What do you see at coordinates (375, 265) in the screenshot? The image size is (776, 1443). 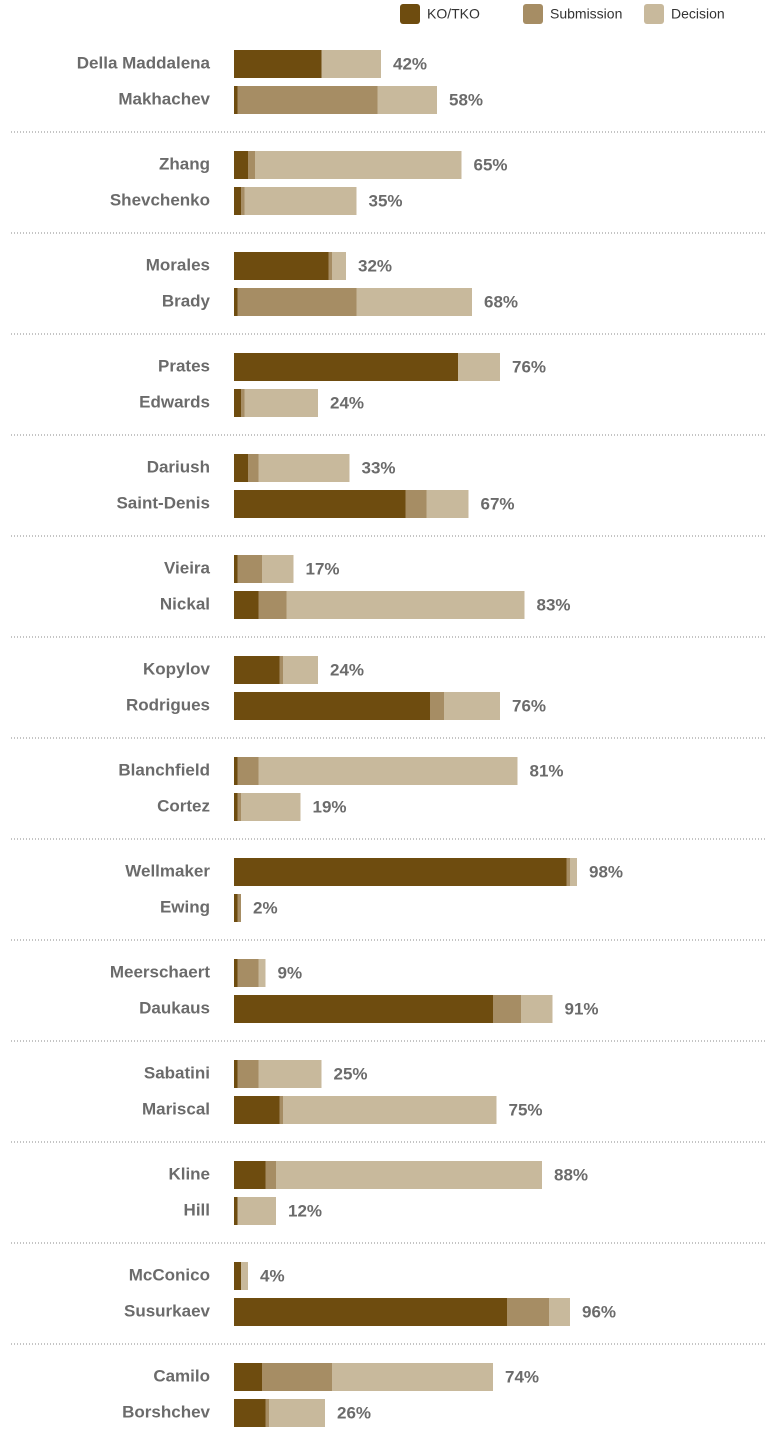 I see `total-label: 32%` at bounding box center [375, 265].